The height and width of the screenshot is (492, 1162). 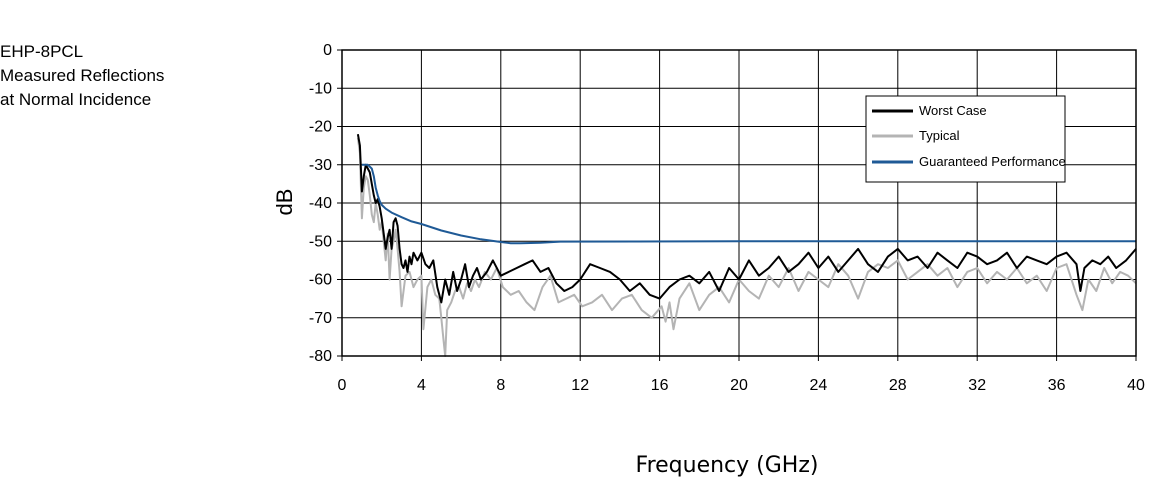 I want to click on x-tick-label: 8, so click(x=500, y=385).